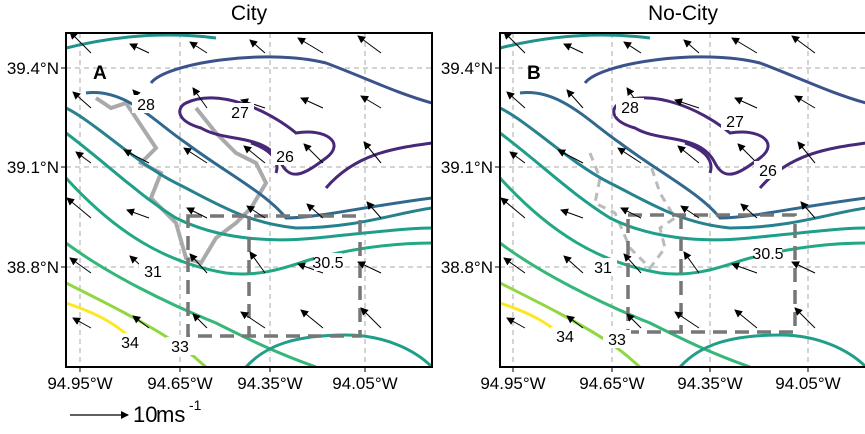 This screenshot has height=434, width=865. What do you see at coordinates (33, 68) in the screenshot?
I see `lat-label: 39.4°N` at bounding box center [33, 68].